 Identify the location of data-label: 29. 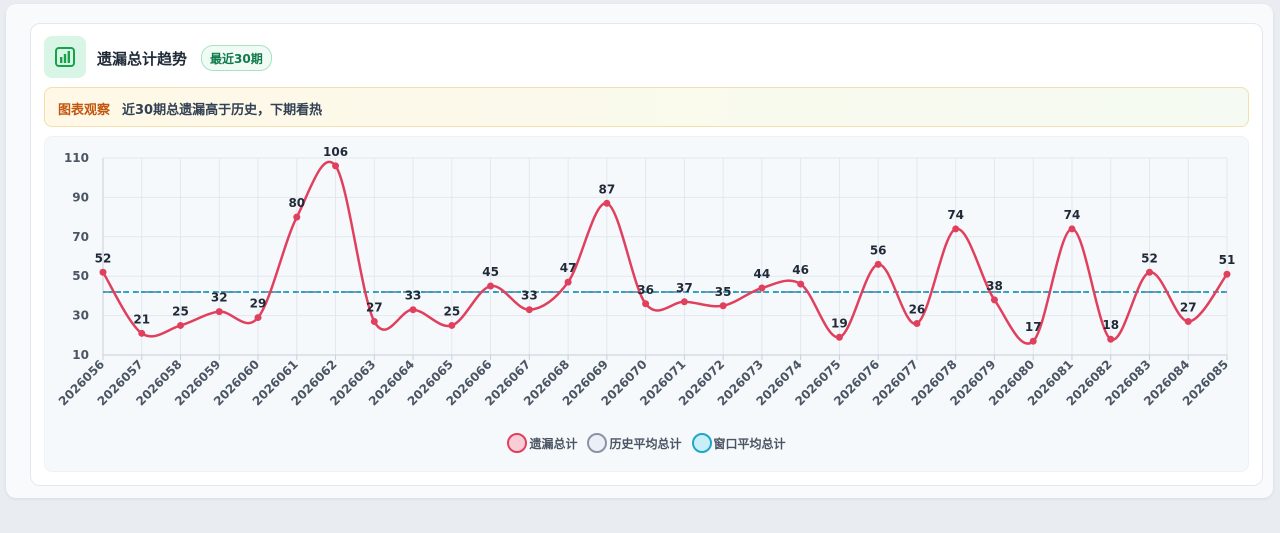
(258, 304).